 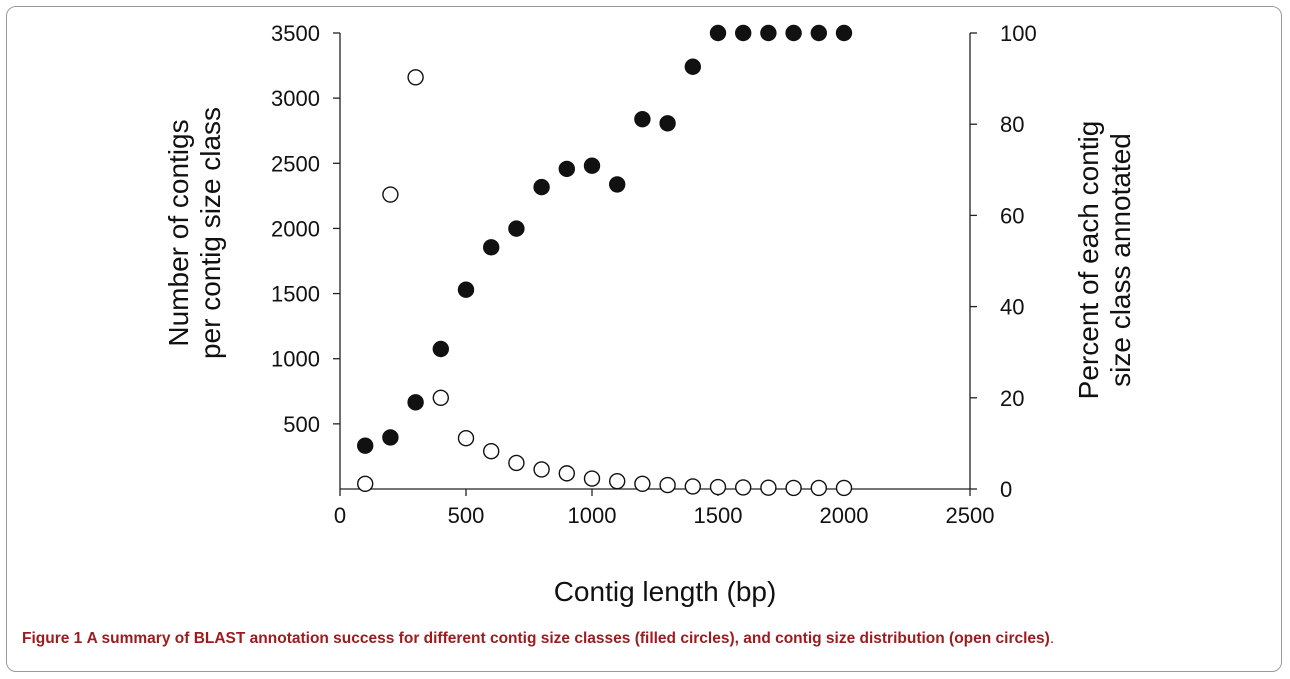 What do you see at coordinates (1006, 489) in the screenshot?
I see `y-right-tick-label: 0` at bounding box center [1006, 489].